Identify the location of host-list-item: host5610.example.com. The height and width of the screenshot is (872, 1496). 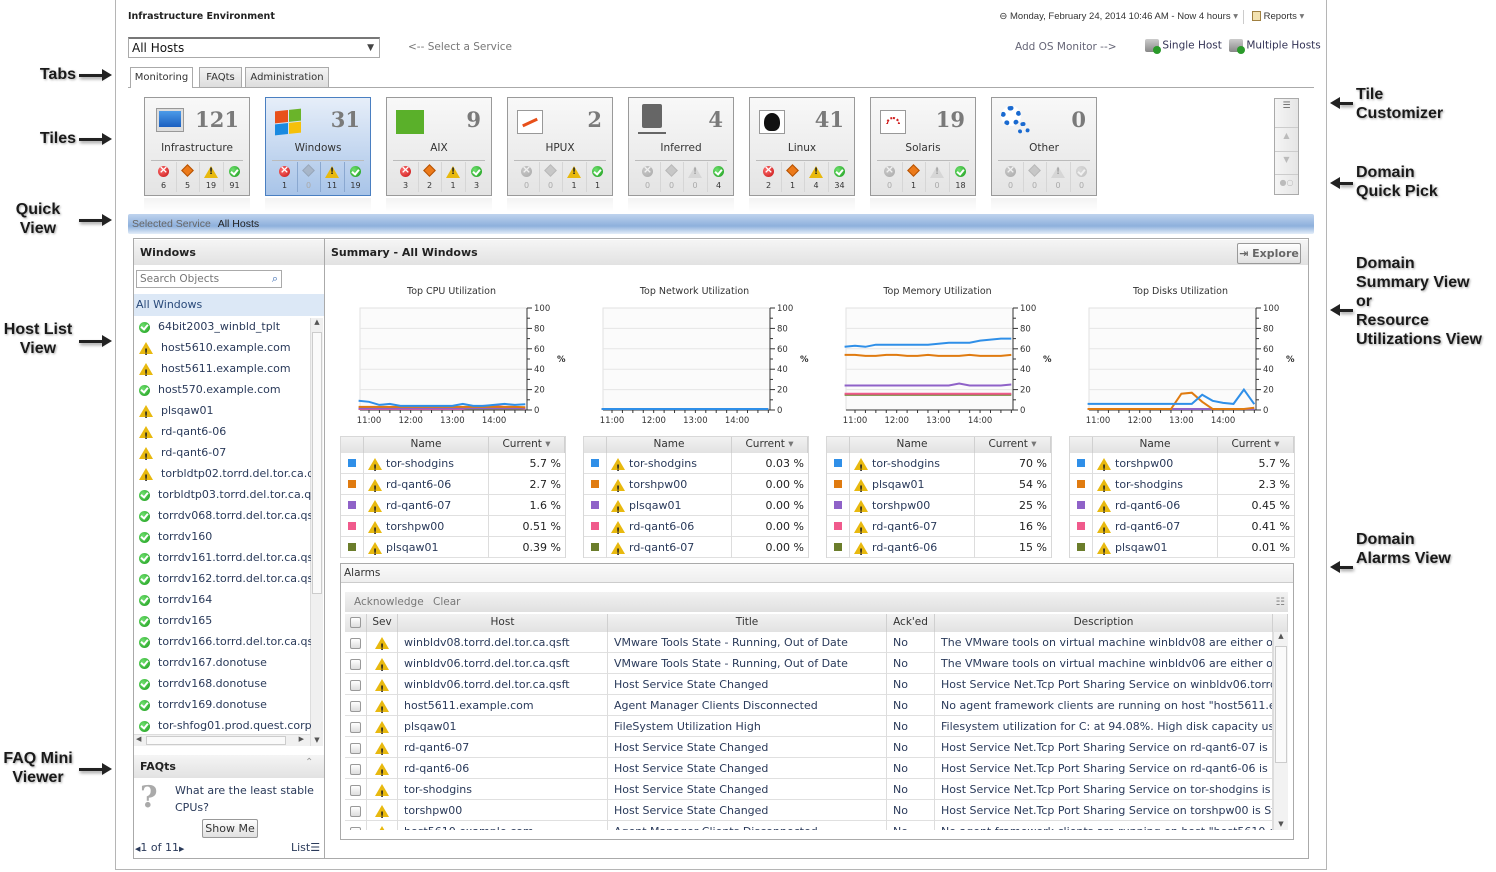
(222, 347).